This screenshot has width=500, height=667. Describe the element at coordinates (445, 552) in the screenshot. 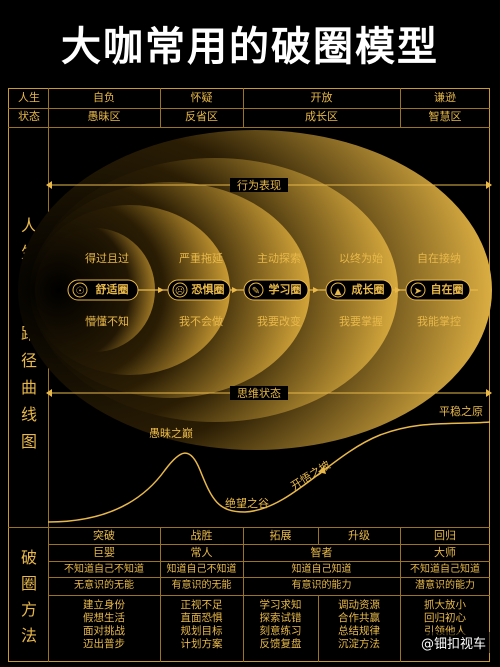

I see `role-label: 大师` at that location.